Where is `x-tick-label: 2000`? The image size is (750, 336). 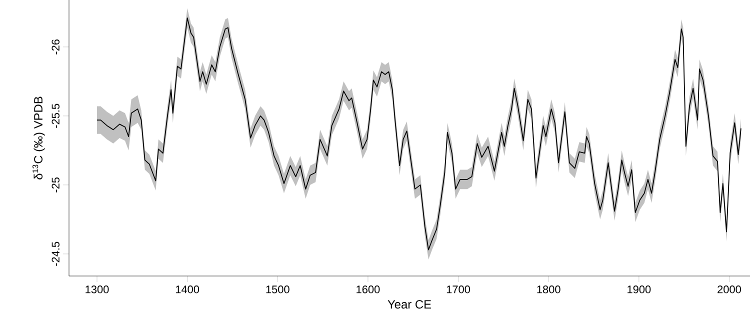
x-tick-label: 2000 is located at coordinates (729, 290).